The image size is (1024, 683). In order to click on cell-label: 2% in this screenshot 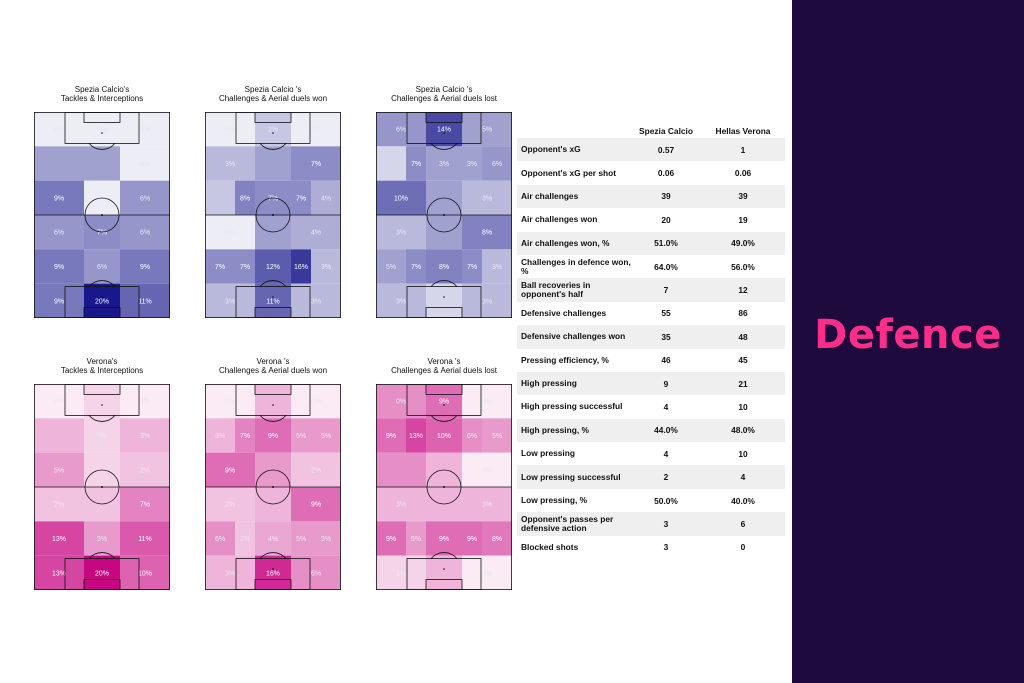, I will do `click(145, 470)`.